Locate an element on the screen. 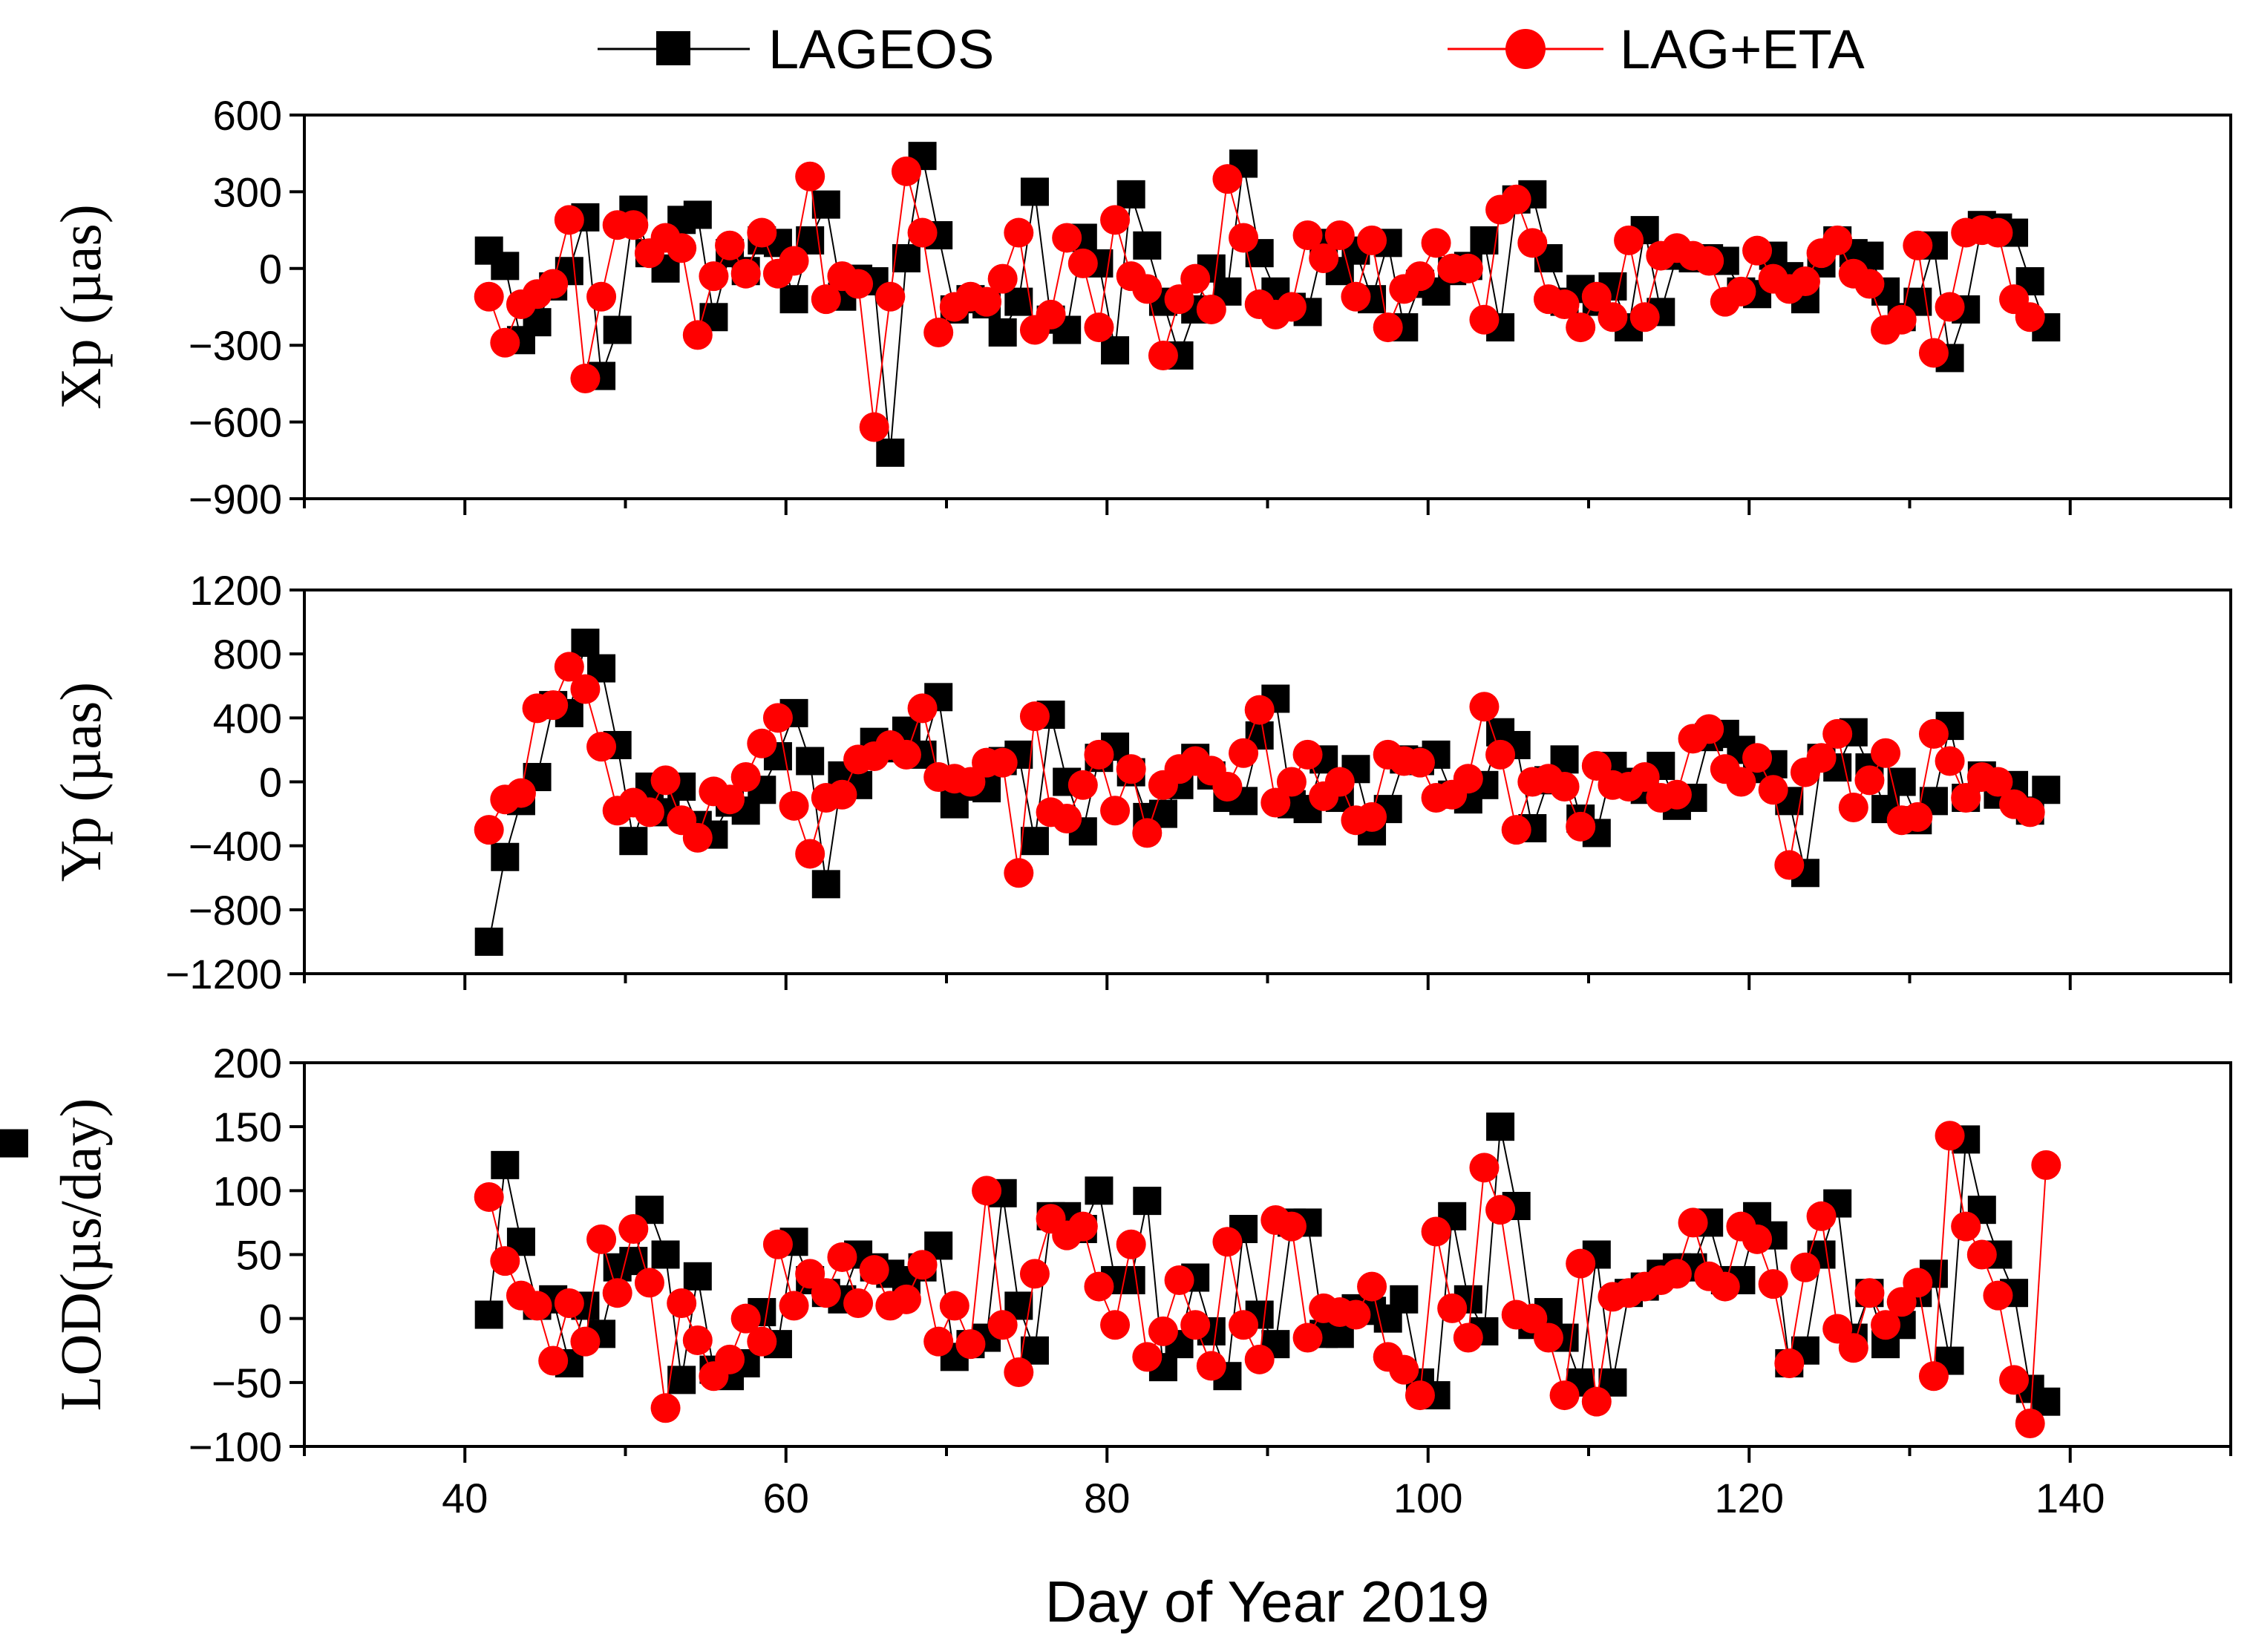  y-tick-label: −50 is located at coordinates (247, 1383).